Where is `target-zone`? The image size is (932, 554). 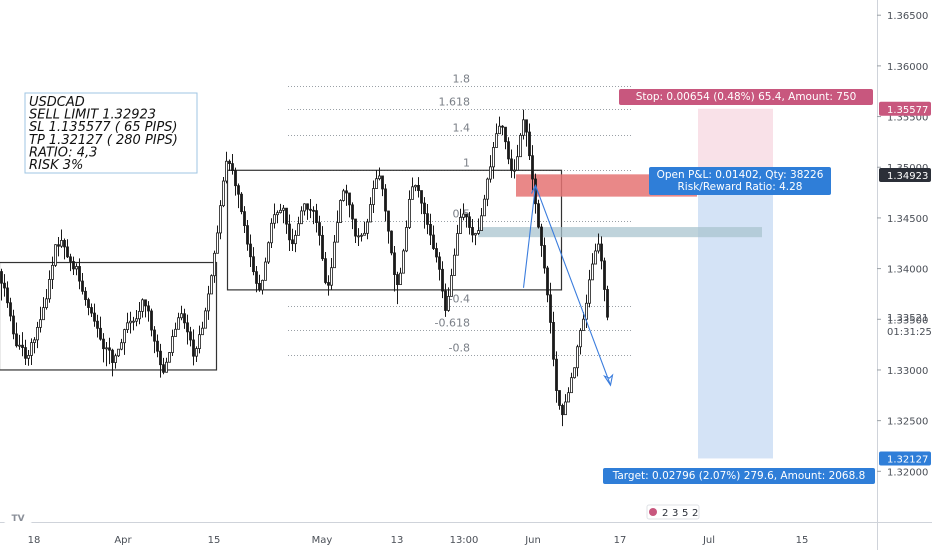 target-zone is located at coordinates (735, 317).